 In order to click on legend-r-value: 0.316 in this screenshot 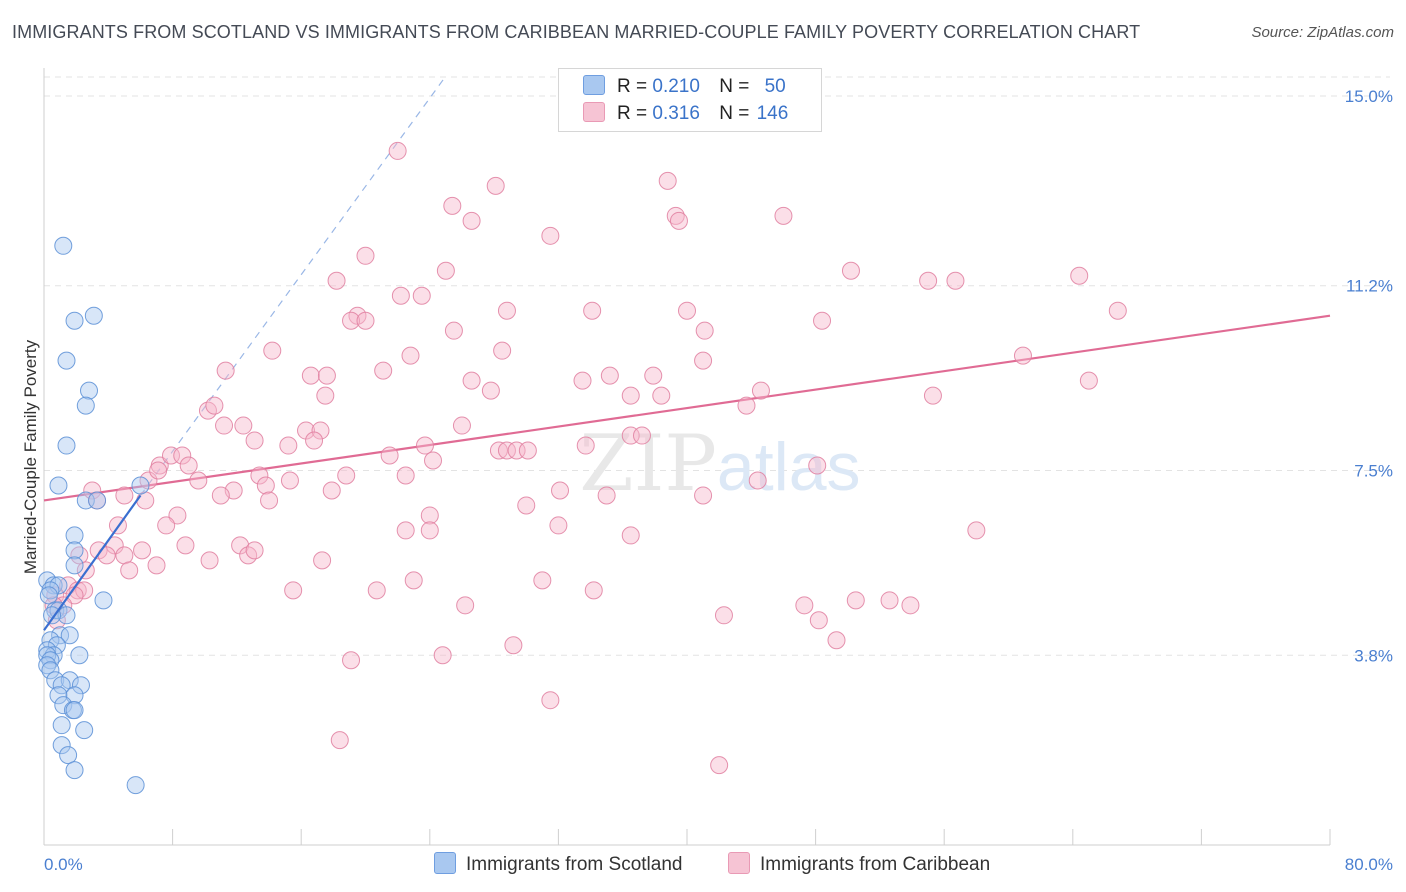, I will do `click(676, 113)`.